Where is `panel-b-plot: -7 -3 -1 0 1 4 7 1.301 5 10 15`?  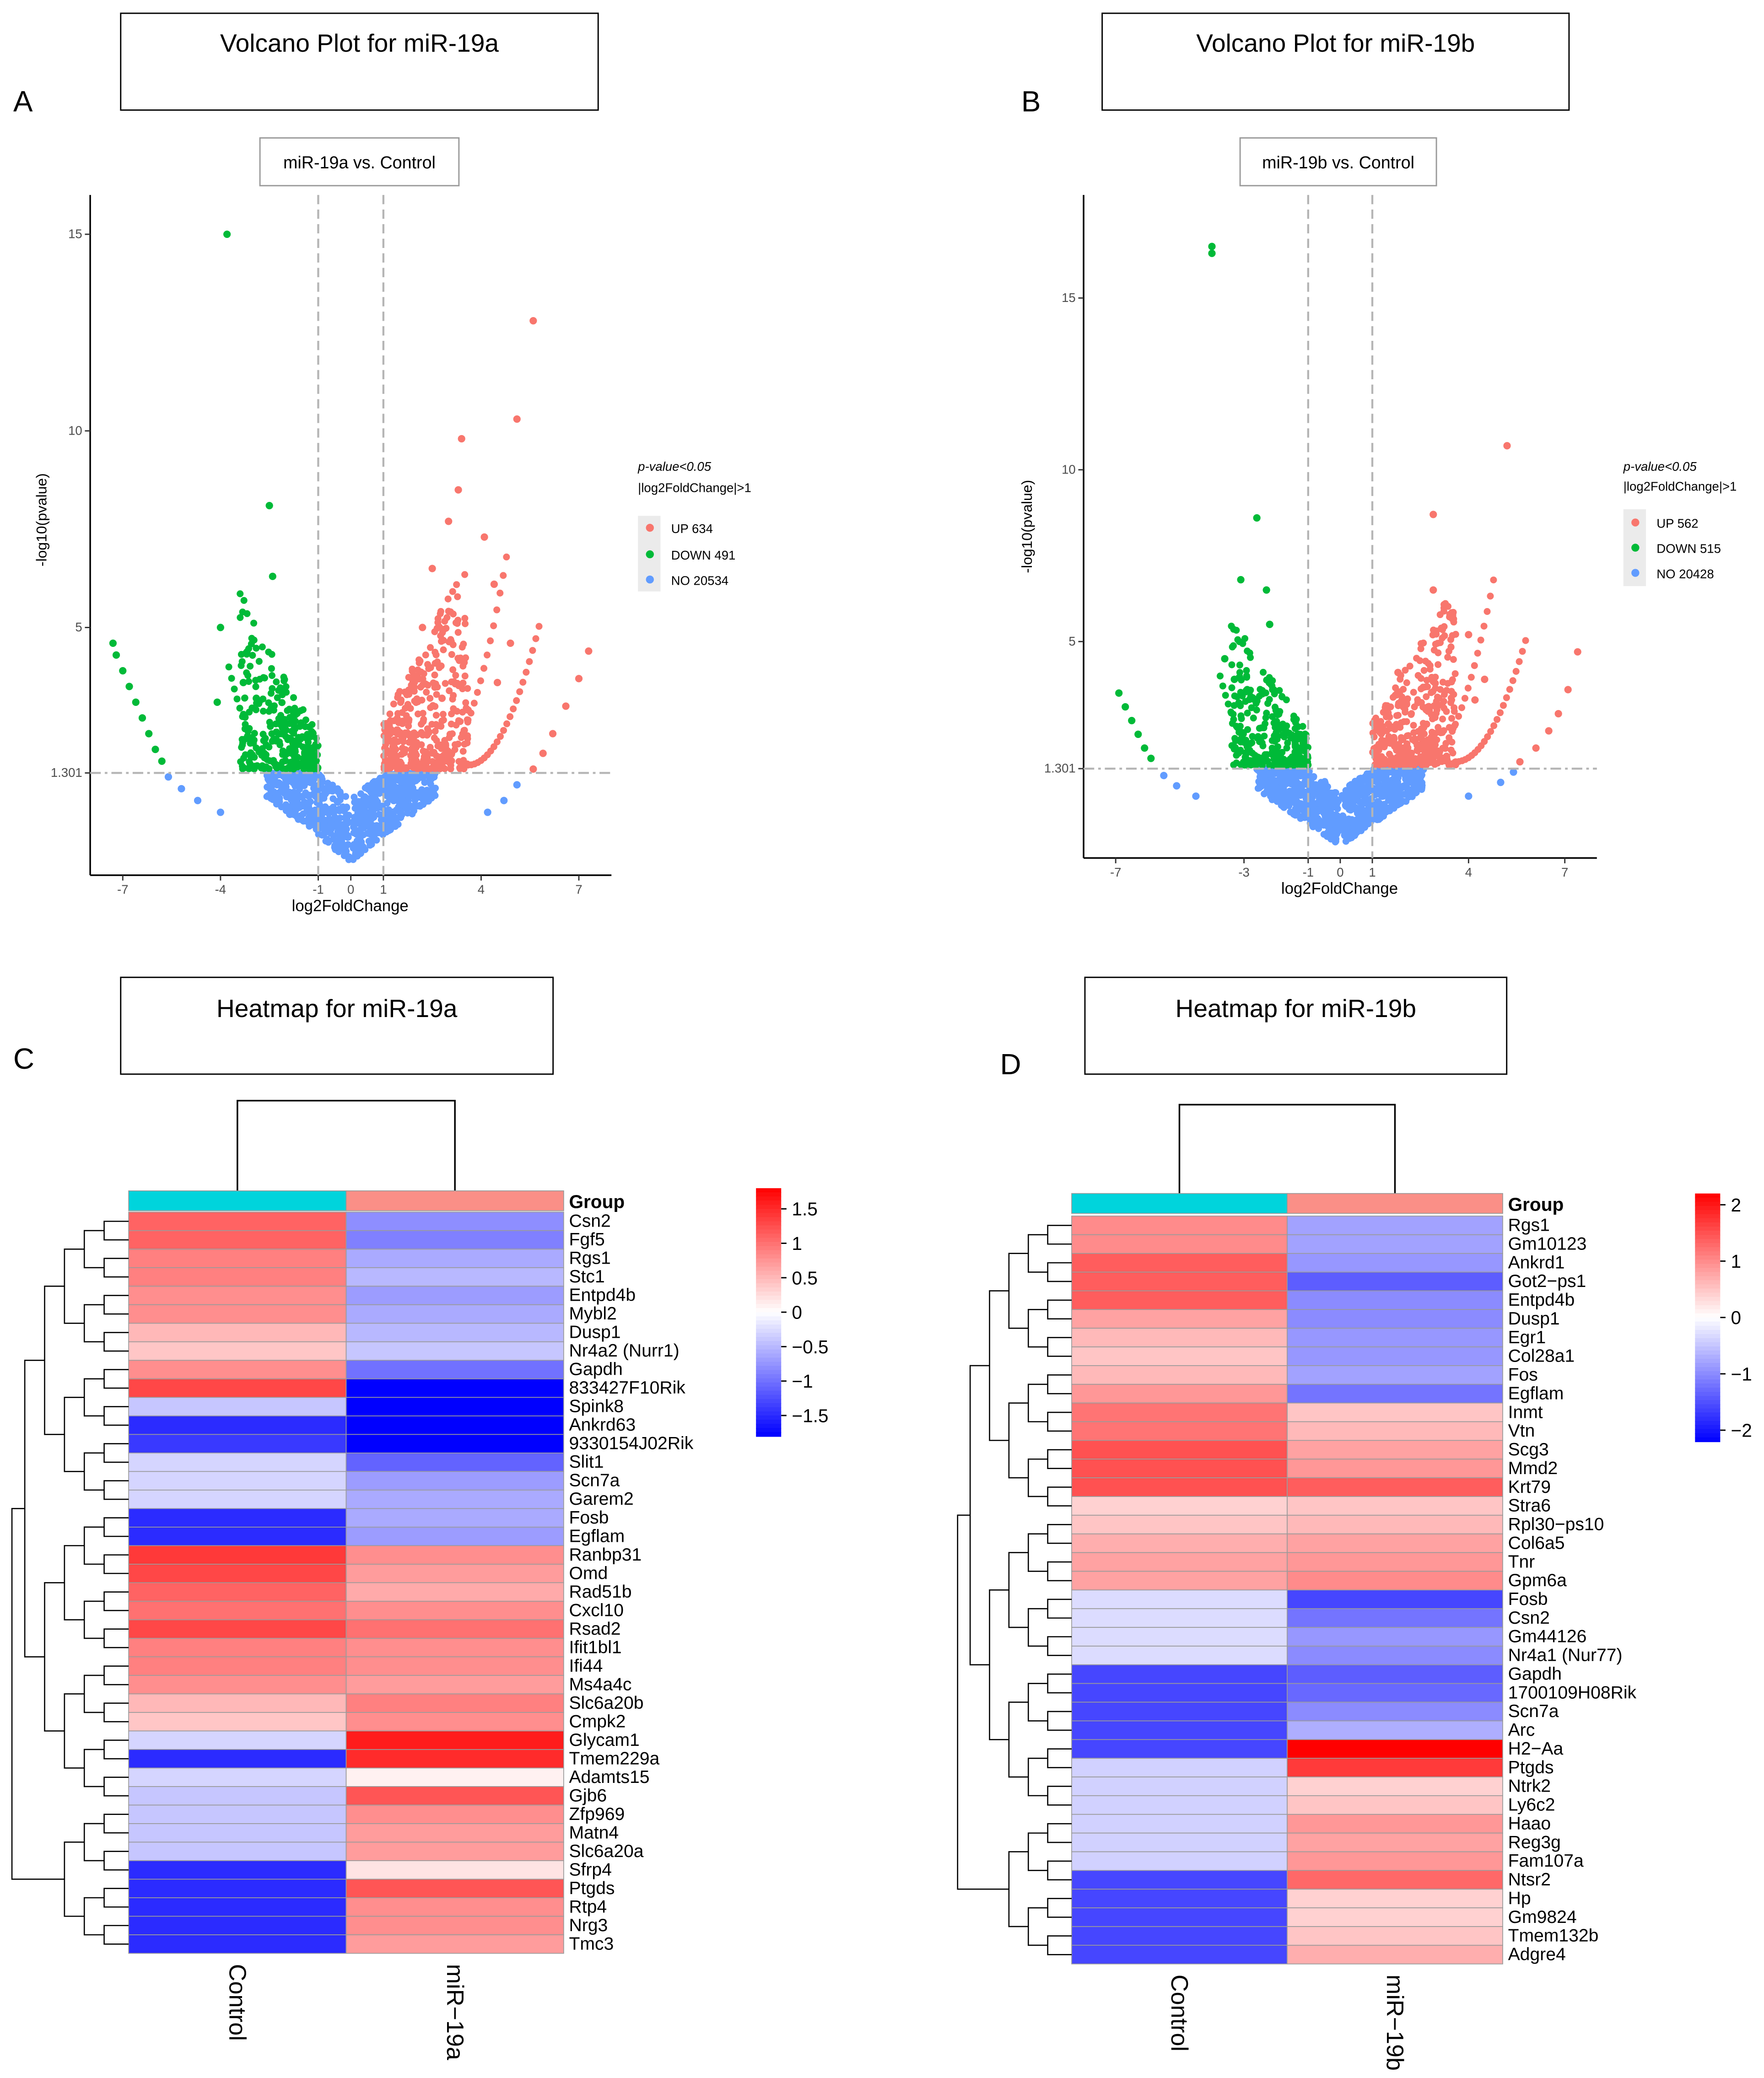
panel-b-plot: -7 -3 -1 0 1 4 7 1.301 5 10 15 is located at coordinates (1320, 537).